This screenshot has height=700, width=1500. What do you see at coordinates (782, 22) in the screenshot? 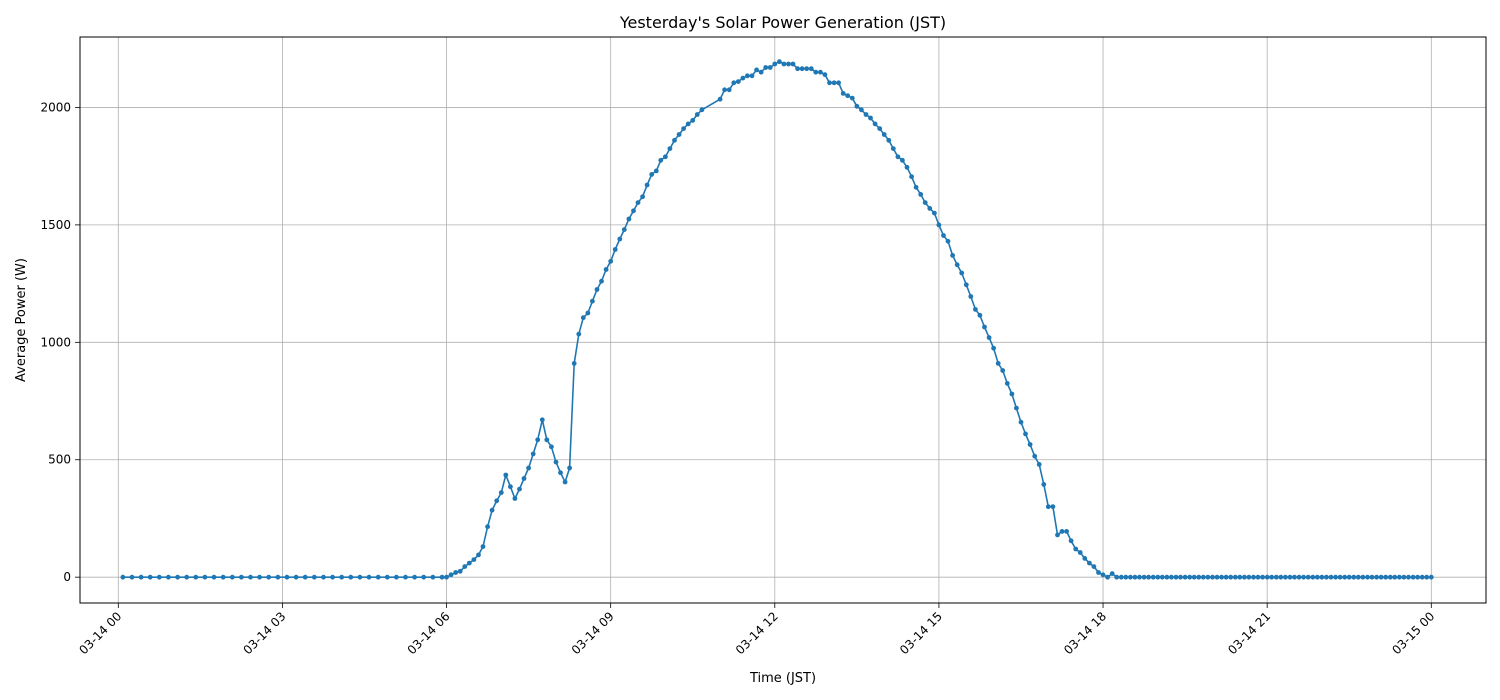
I see `chart-title: Yesterday's Solar Power Generation (JST)` at bounding box center [782, 22].